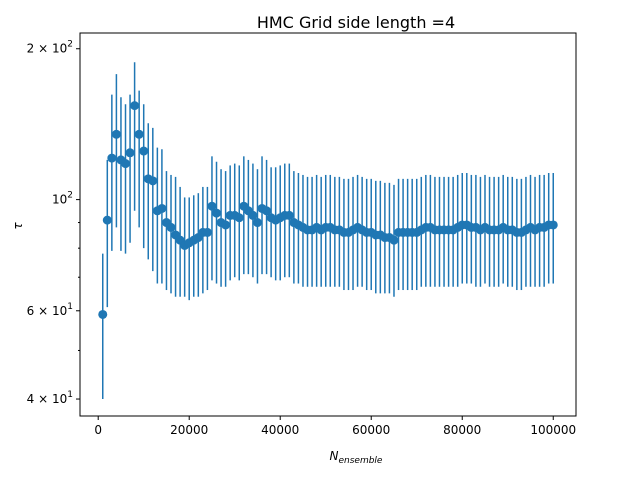 The height and width of the screenshot is (480, 640). Describe the element at coordinates (553, 430) in the screenshot. I see `x-tick-label: 100000` at that location.